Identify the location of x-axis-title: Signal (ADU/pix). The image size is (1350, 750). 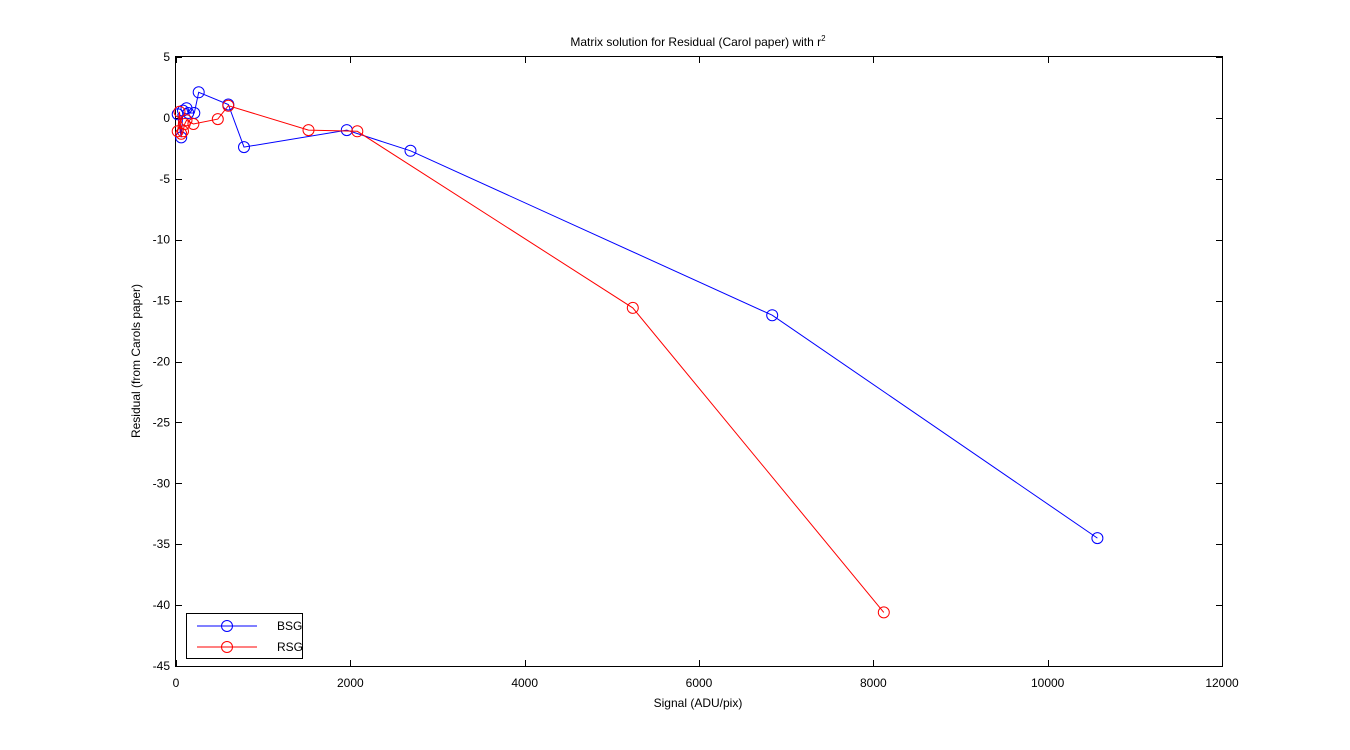
(698, 703).